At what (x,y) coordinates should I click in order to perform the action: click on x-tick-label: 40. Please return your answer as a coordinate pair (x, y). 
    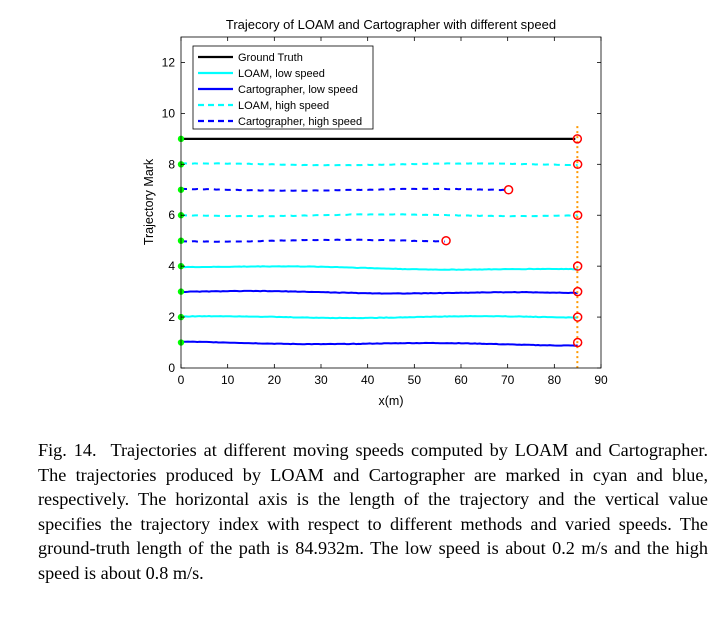
    Looking at the image, I should click on (368, 380).